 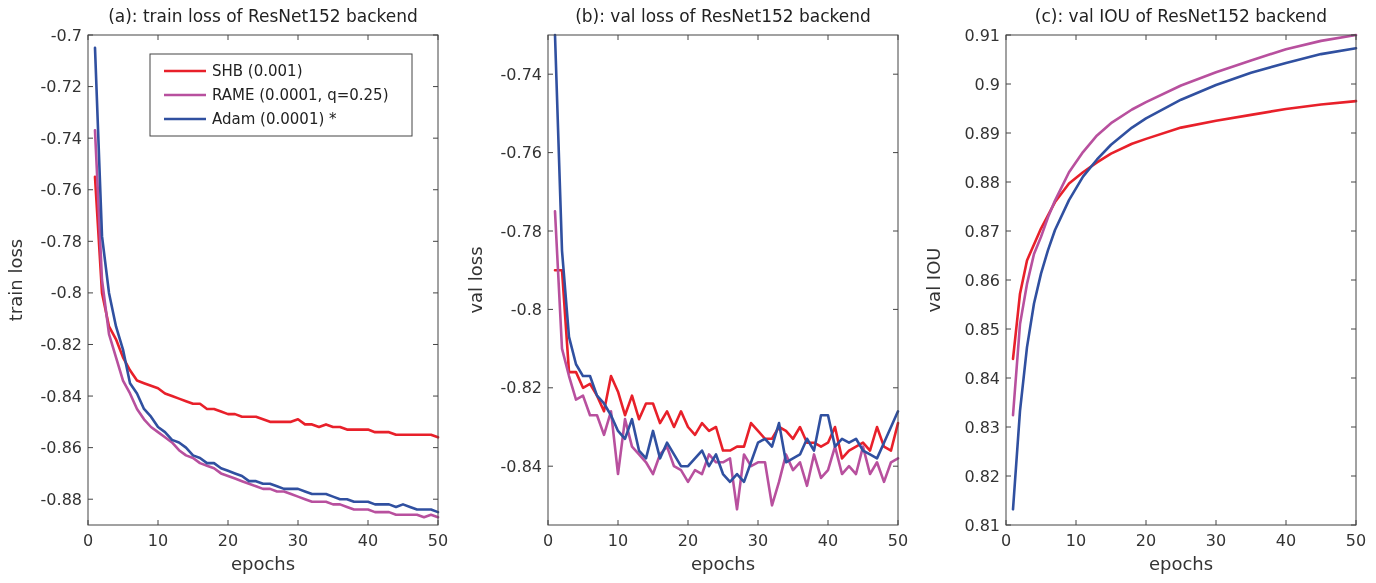 I want to click on legend-label: SHB (0.001), so click(x=257, y=71).